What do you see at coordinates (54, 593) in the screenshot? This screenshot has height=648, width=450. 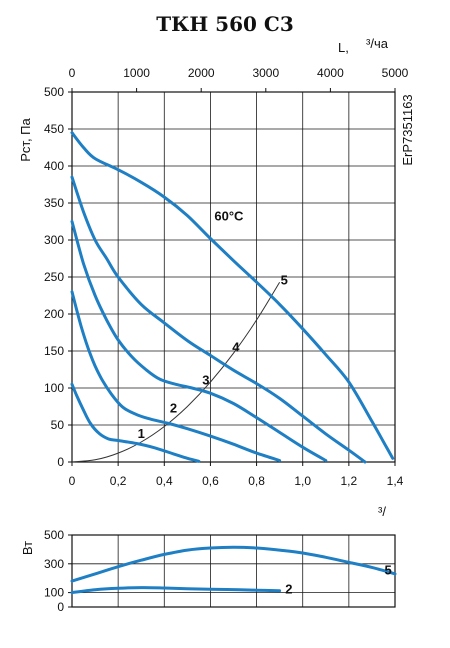 I see `power-y-tick-label: 100` at bounding box center [54, 593].